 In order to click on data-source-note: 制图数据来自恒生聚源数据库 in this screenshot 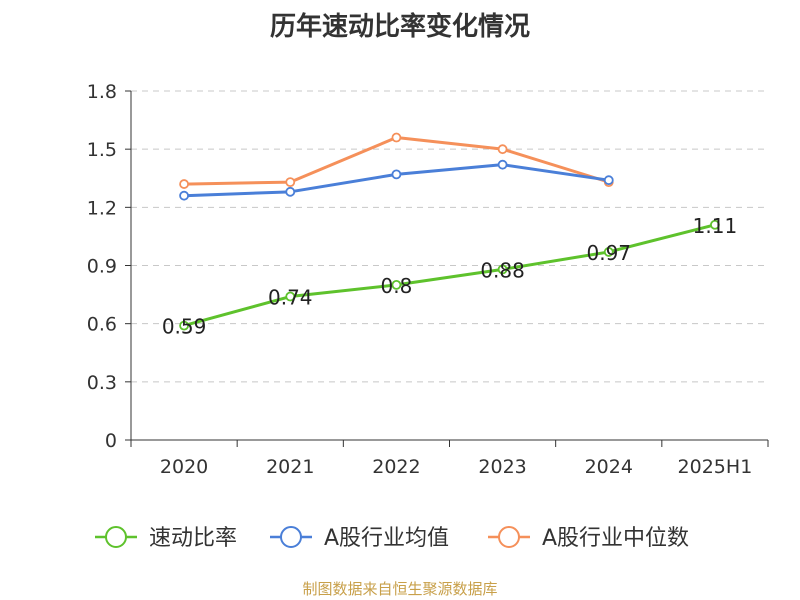, I will do `click(400, 589)`.